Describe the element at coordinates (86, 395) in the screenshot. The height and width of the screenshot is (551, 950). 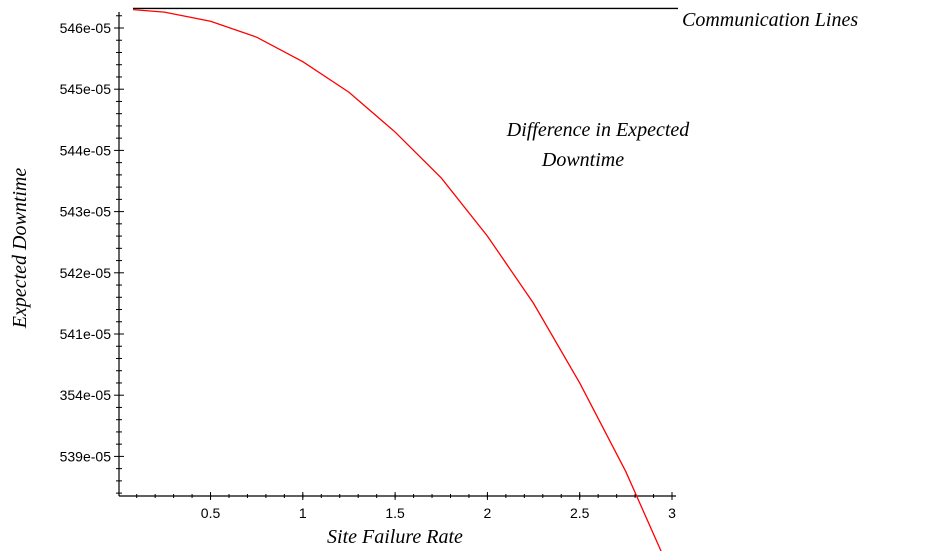
I see `y-tick-label: 354e-05` at that location.